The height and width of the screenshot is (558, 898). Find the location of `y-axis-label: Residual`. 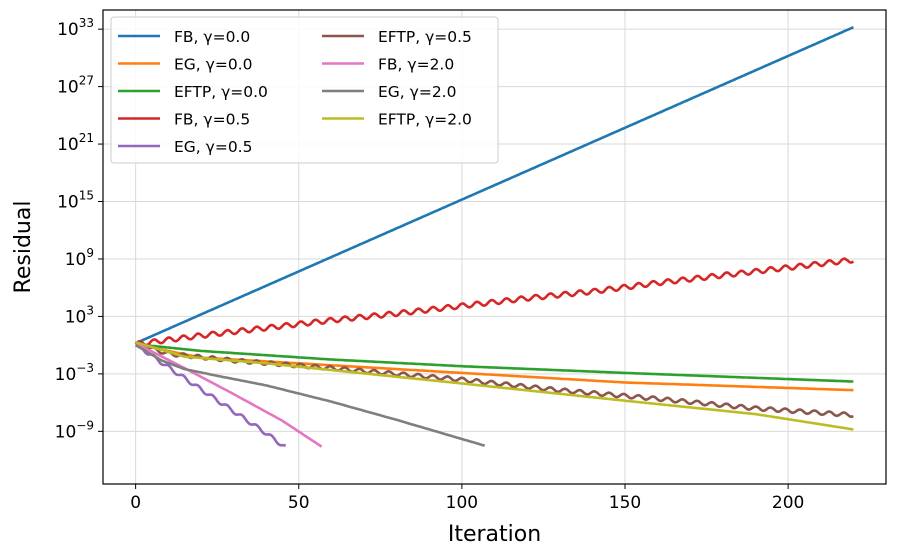

y-axis-label: Residual is located at coordinates (23, 247).